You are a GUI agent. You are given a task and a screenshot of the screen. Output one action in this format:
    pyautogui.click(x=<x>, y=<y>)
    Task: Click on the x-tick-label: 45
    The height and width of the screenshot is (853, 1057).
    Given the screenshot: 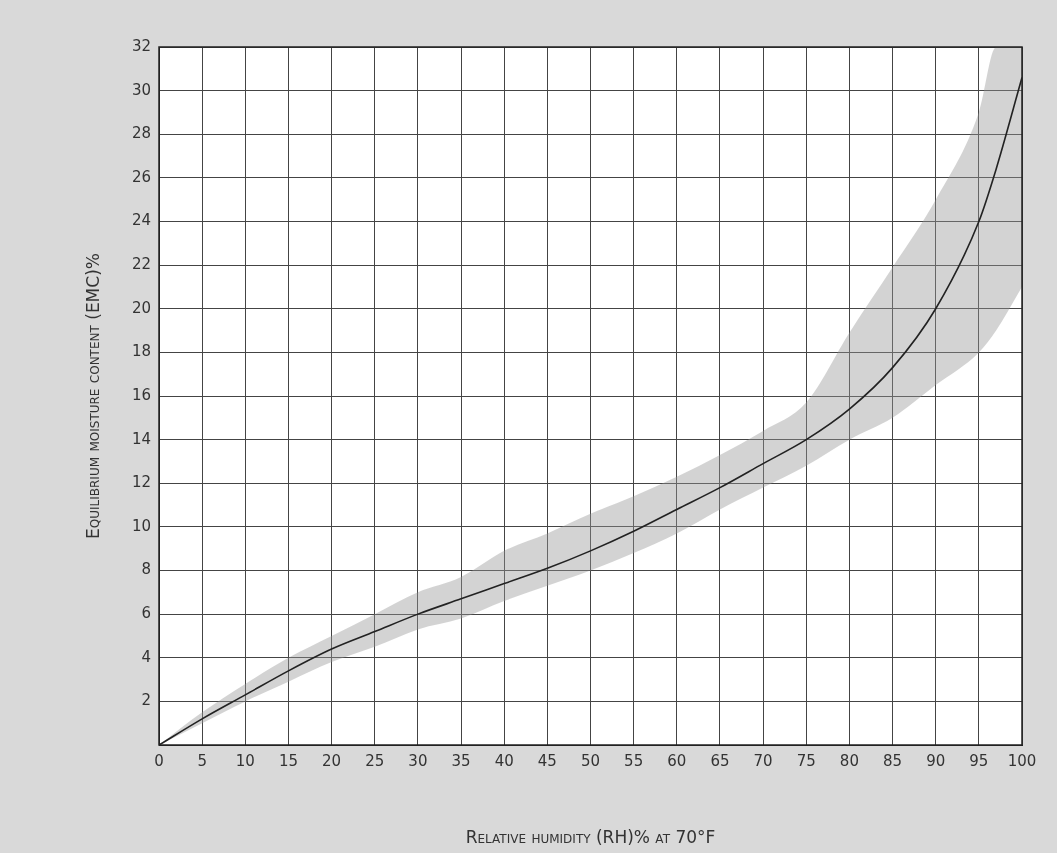 What is the action you would take?
    pyautogui.click(x=547, y=760)
    